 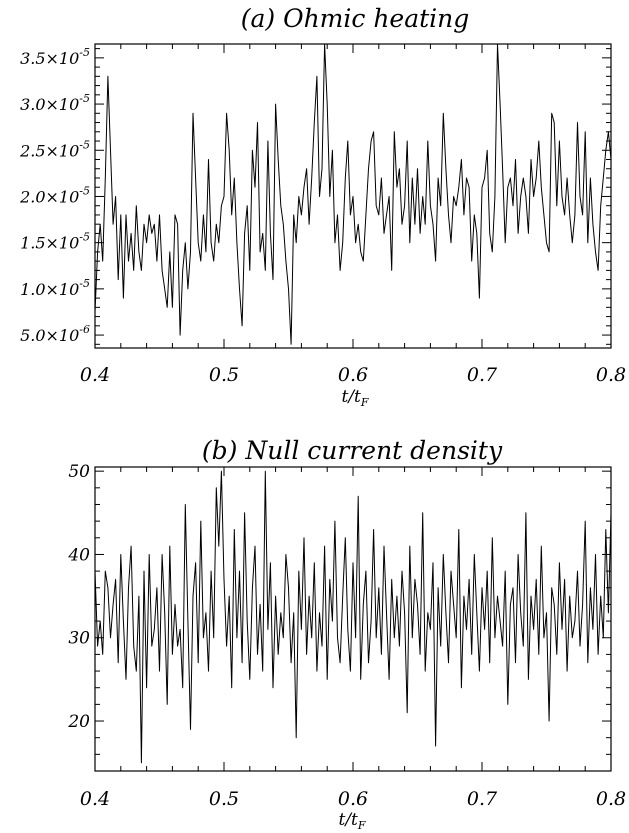 I want to click on chart-title-a: (a) Ohmic heating, so click(x=355, y=18).